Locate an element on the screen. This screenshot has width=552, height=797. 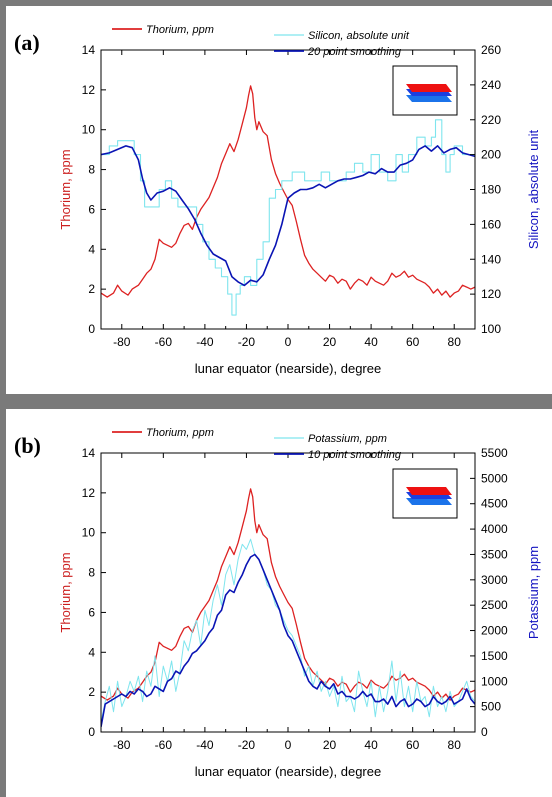
y-right-tick-label: 5000 is located at coordinates (494, 478).